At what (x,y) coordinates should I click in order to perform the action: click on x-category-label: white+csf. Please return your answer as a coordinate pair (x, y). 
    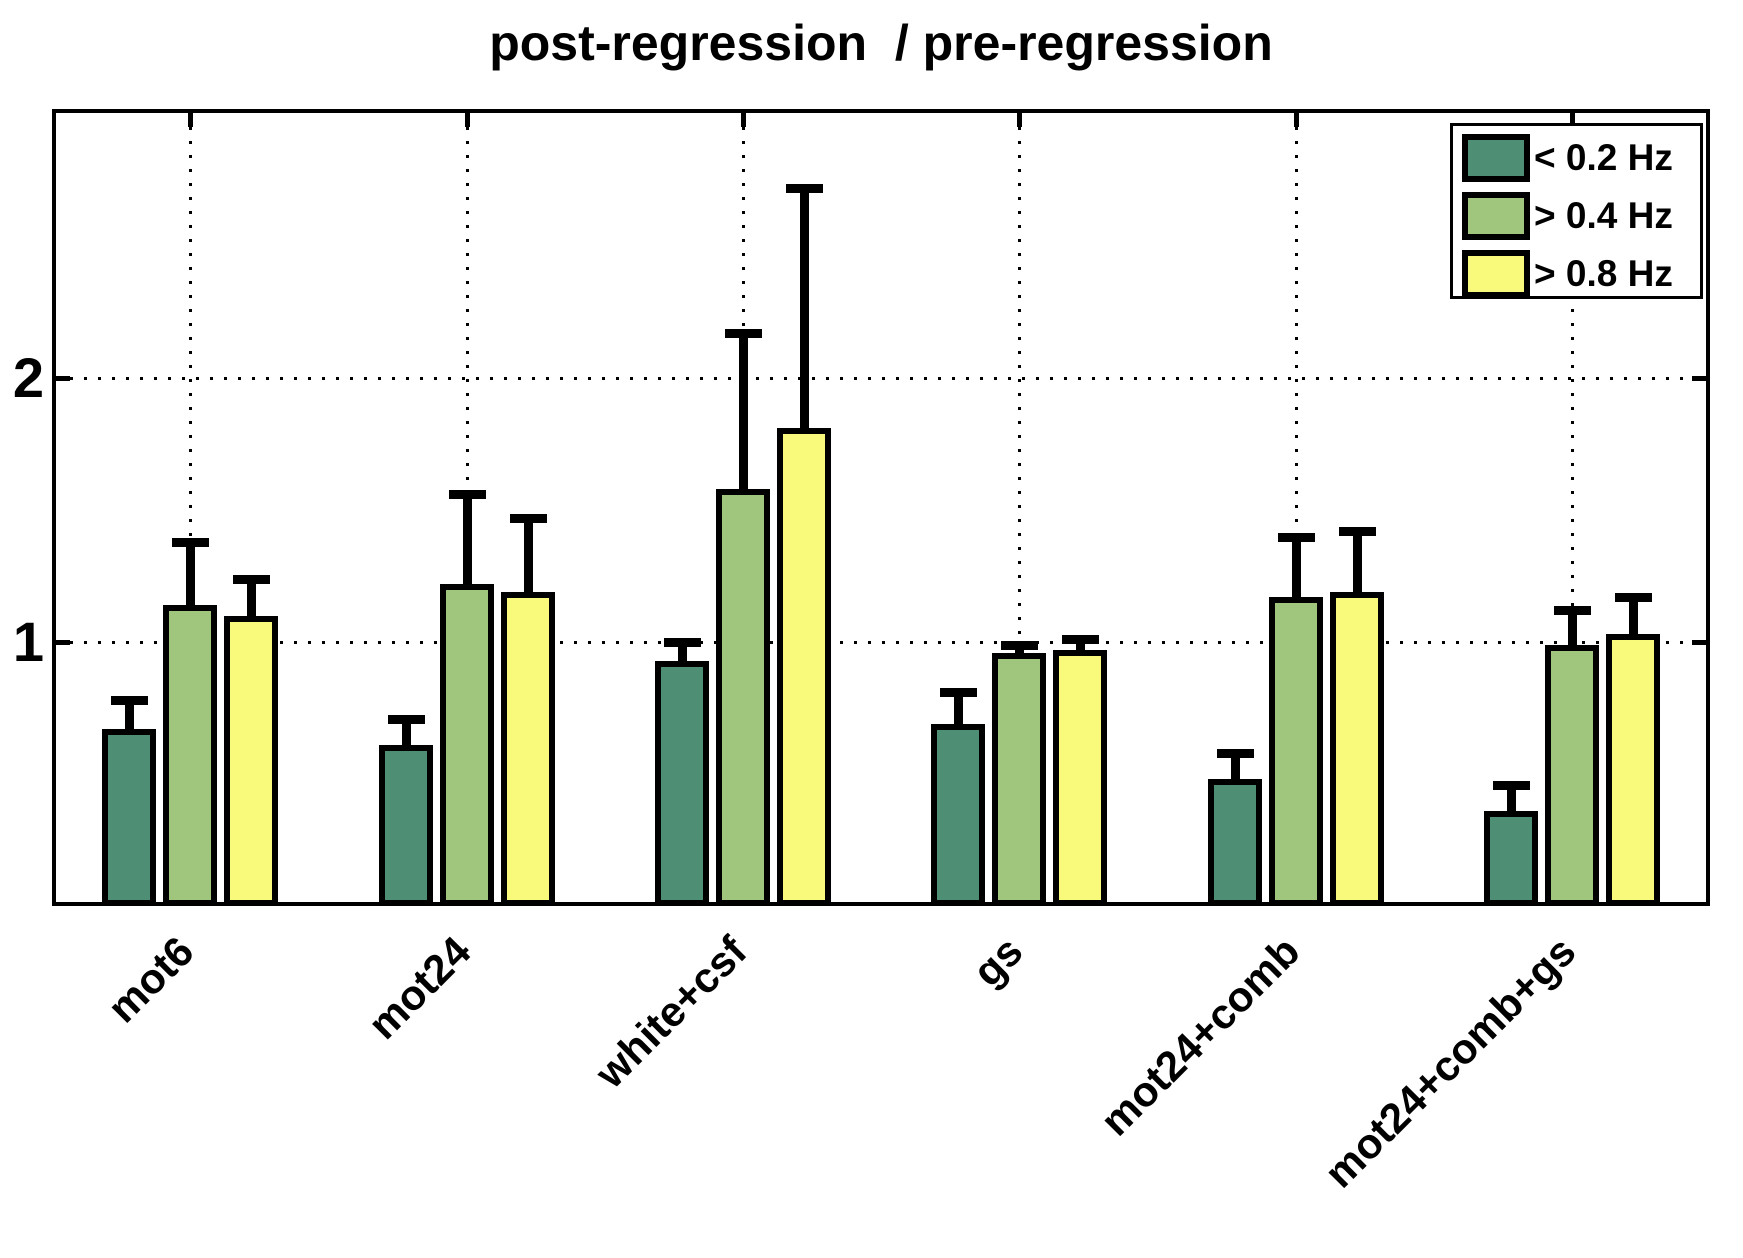
    Looking at the image, I should click on (670, 1012).